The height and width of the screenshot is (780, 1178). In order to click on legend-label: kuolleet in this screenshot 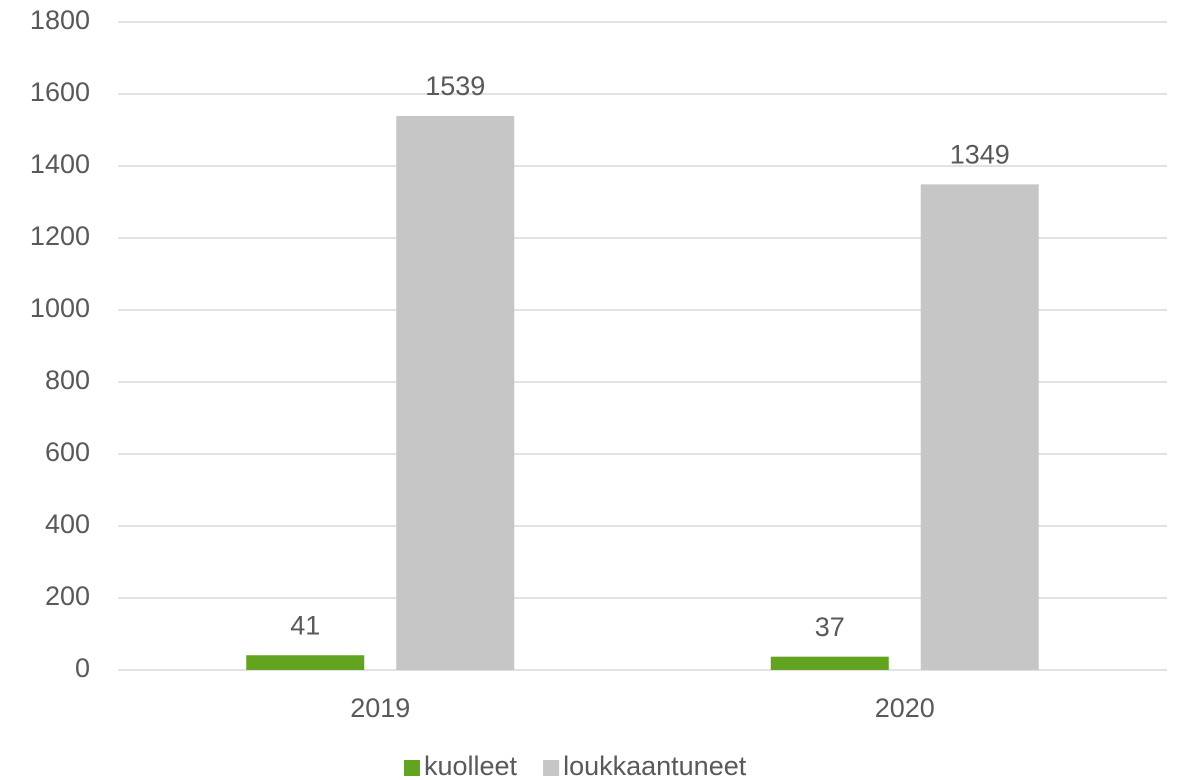, I will do `click(471, 765)`.